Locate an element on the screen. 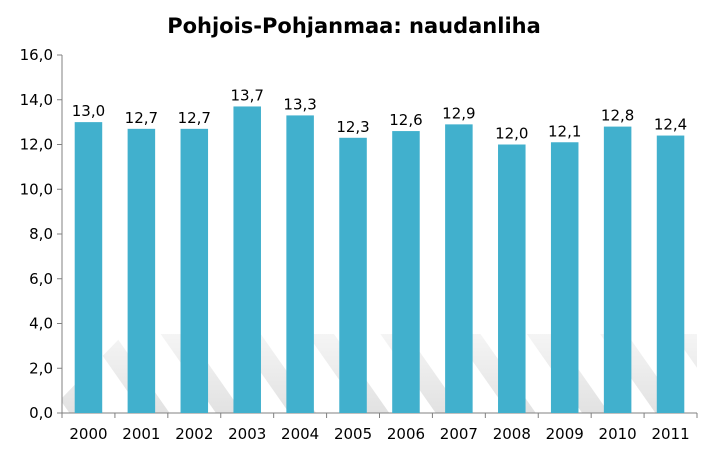 The image size is (709, 454). x-tick-label: 2000 is located at coordinates (88, 434).